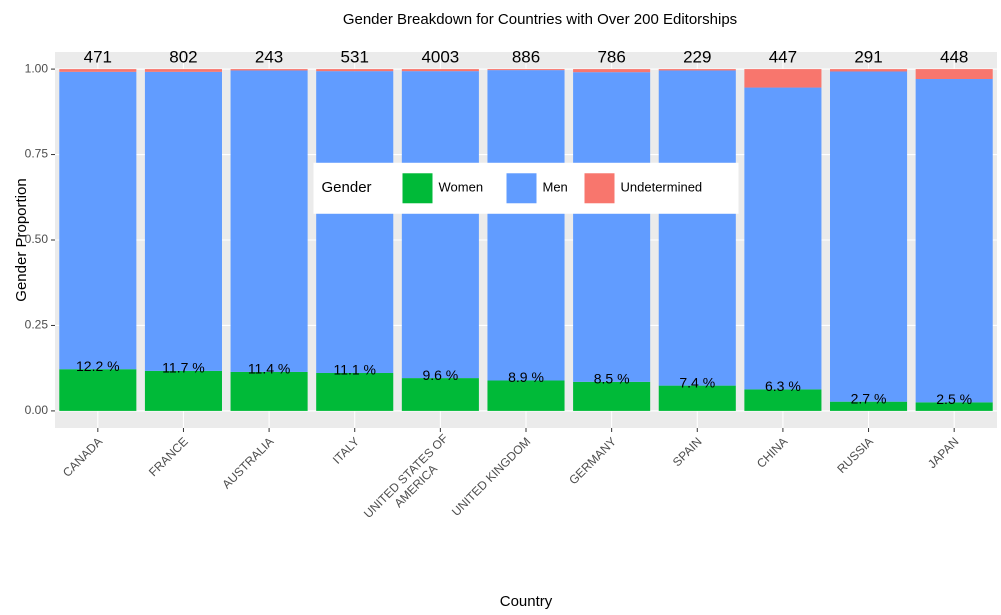  I want to click on value-label: 9.6 %, so click(440, 375).